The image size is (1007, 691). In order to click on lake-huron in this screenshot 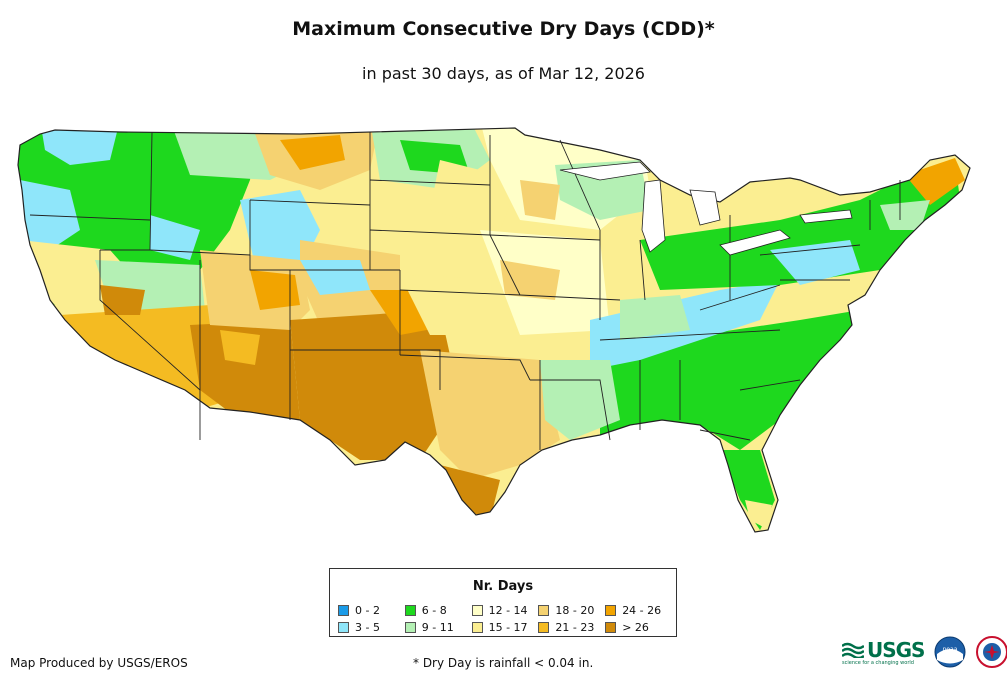, I will do `click(705, 207)`.